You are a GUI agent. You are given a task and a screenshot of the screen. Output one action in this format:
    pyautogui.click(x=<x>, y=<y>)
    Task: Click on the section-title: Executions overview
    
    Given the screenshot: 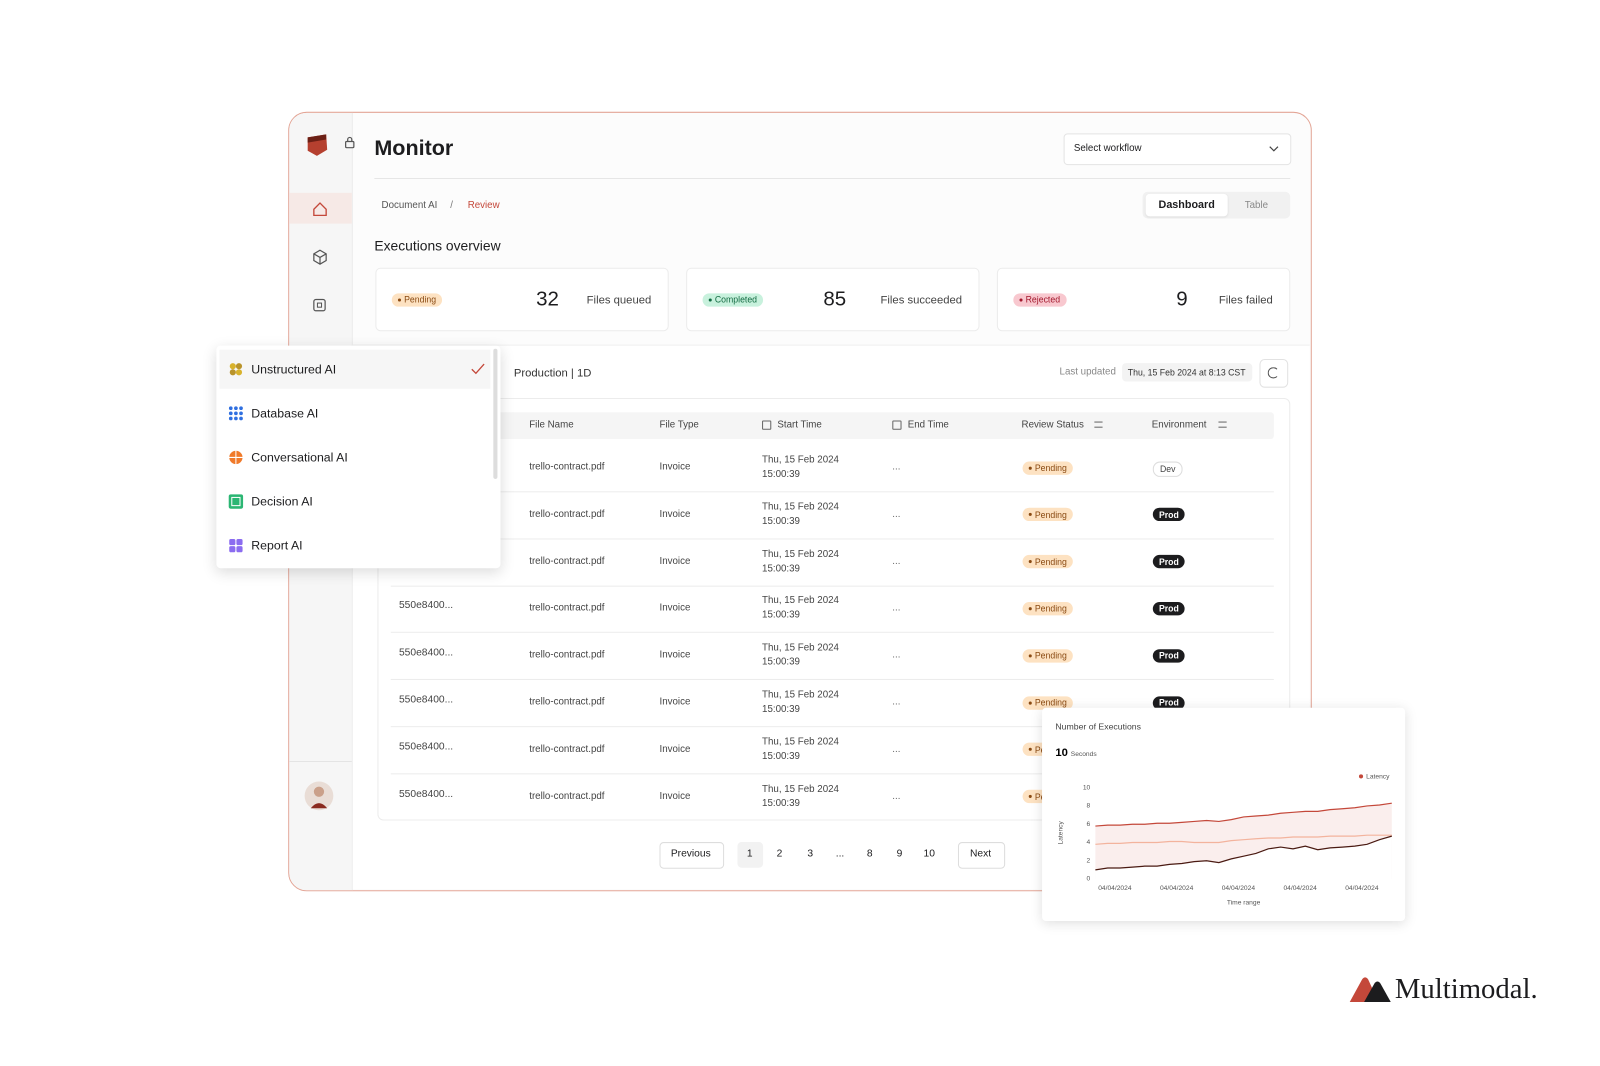 What is the action you would take?
    pyautogui.click(x=437, y=245)
    